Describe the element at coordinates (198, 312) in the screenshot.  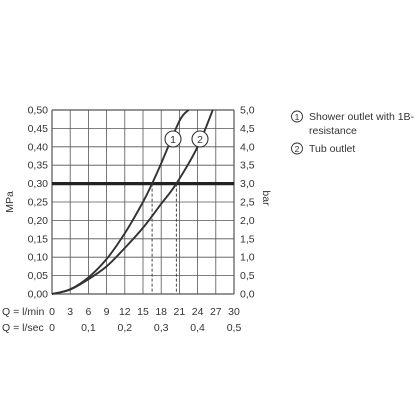
I see `x-tick-label: 24` at that location.